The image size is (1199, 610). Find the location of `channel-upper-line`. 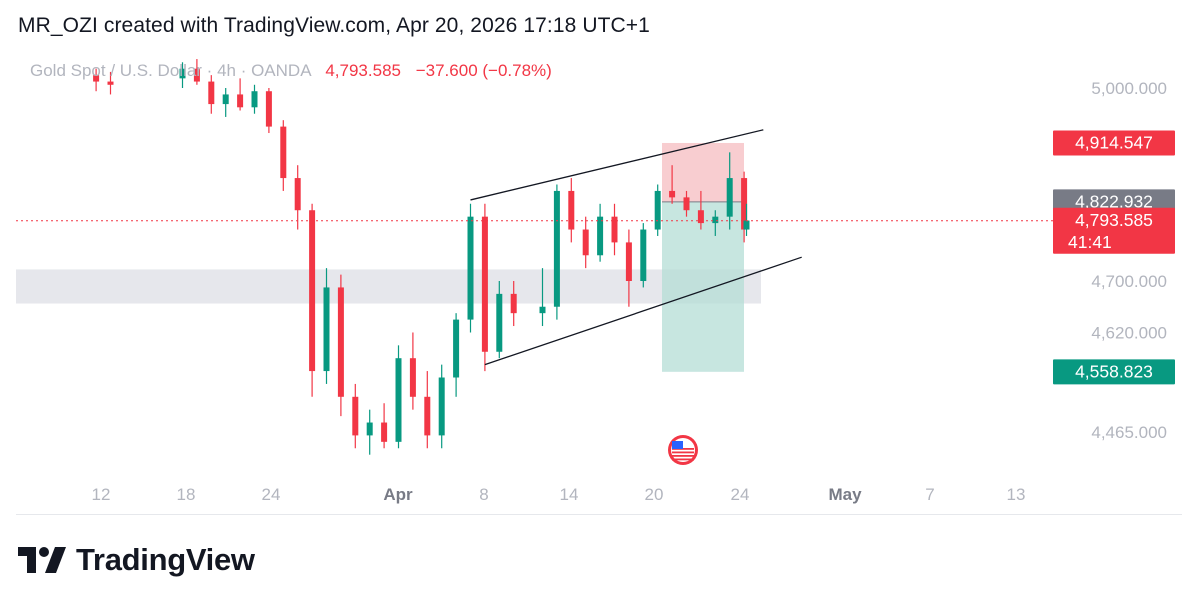

channel-upper-line is located at coordinates (617, 165).